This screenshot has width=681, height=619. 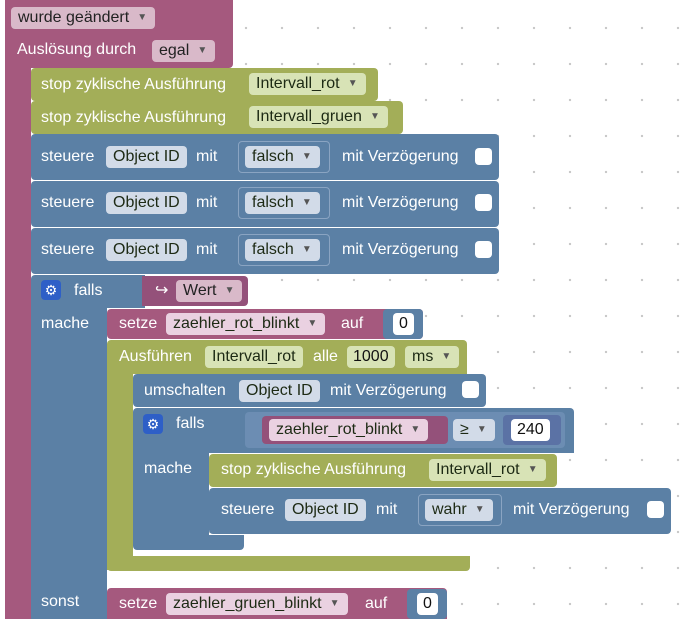 I want to click on to-label: auf, so click(x=376, y=603).